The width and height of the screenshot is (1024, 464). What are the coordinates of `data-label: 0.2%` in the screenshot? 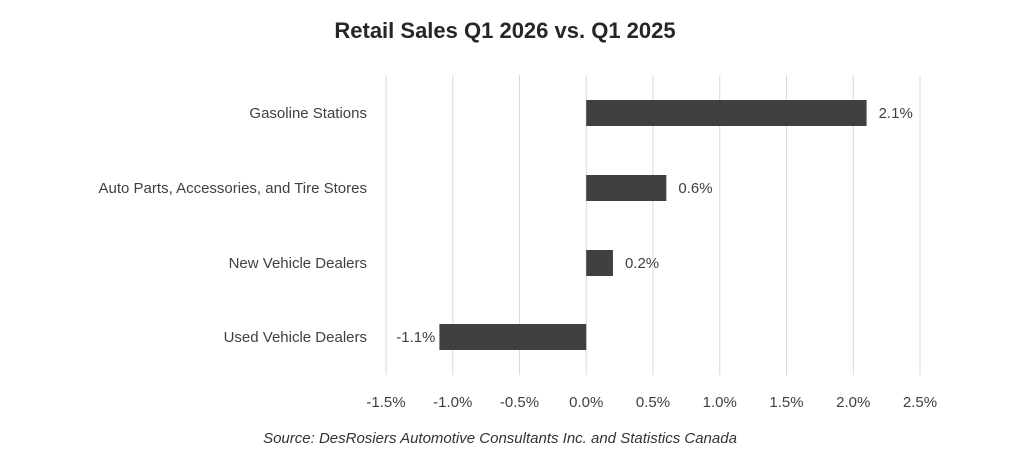 It's located at (642, 263).